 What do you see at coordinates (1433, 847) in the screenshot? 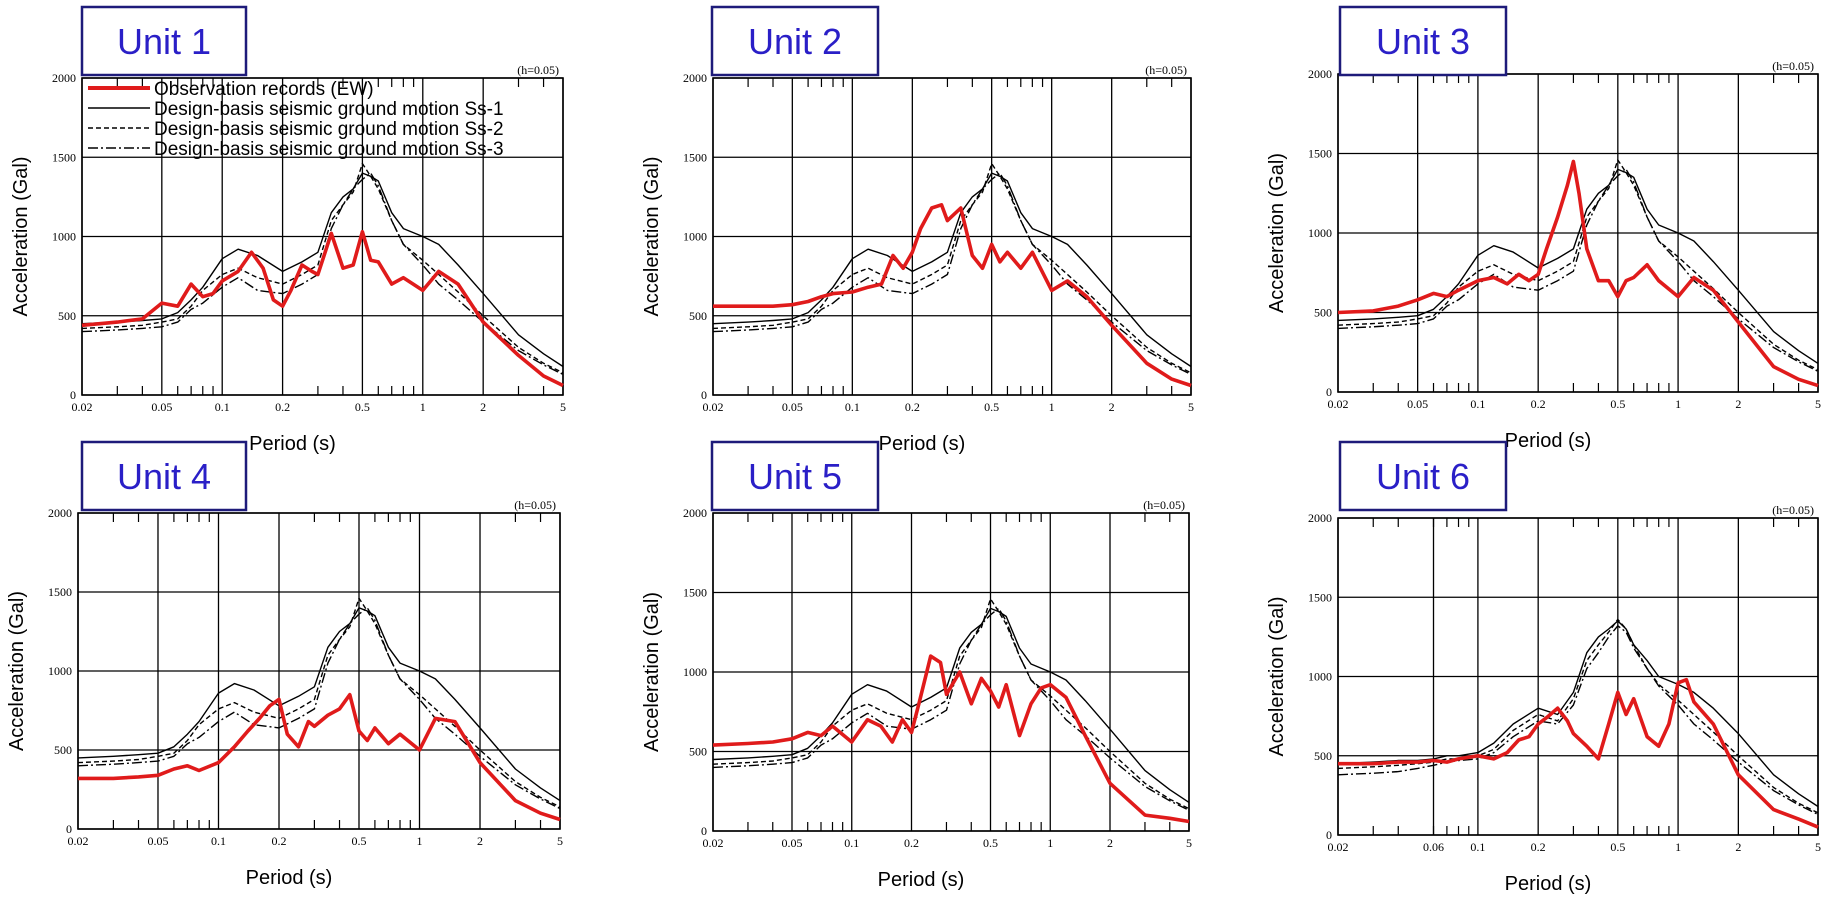
I see `x-tick-label: 0.06` at bounding box center [1433, 847].